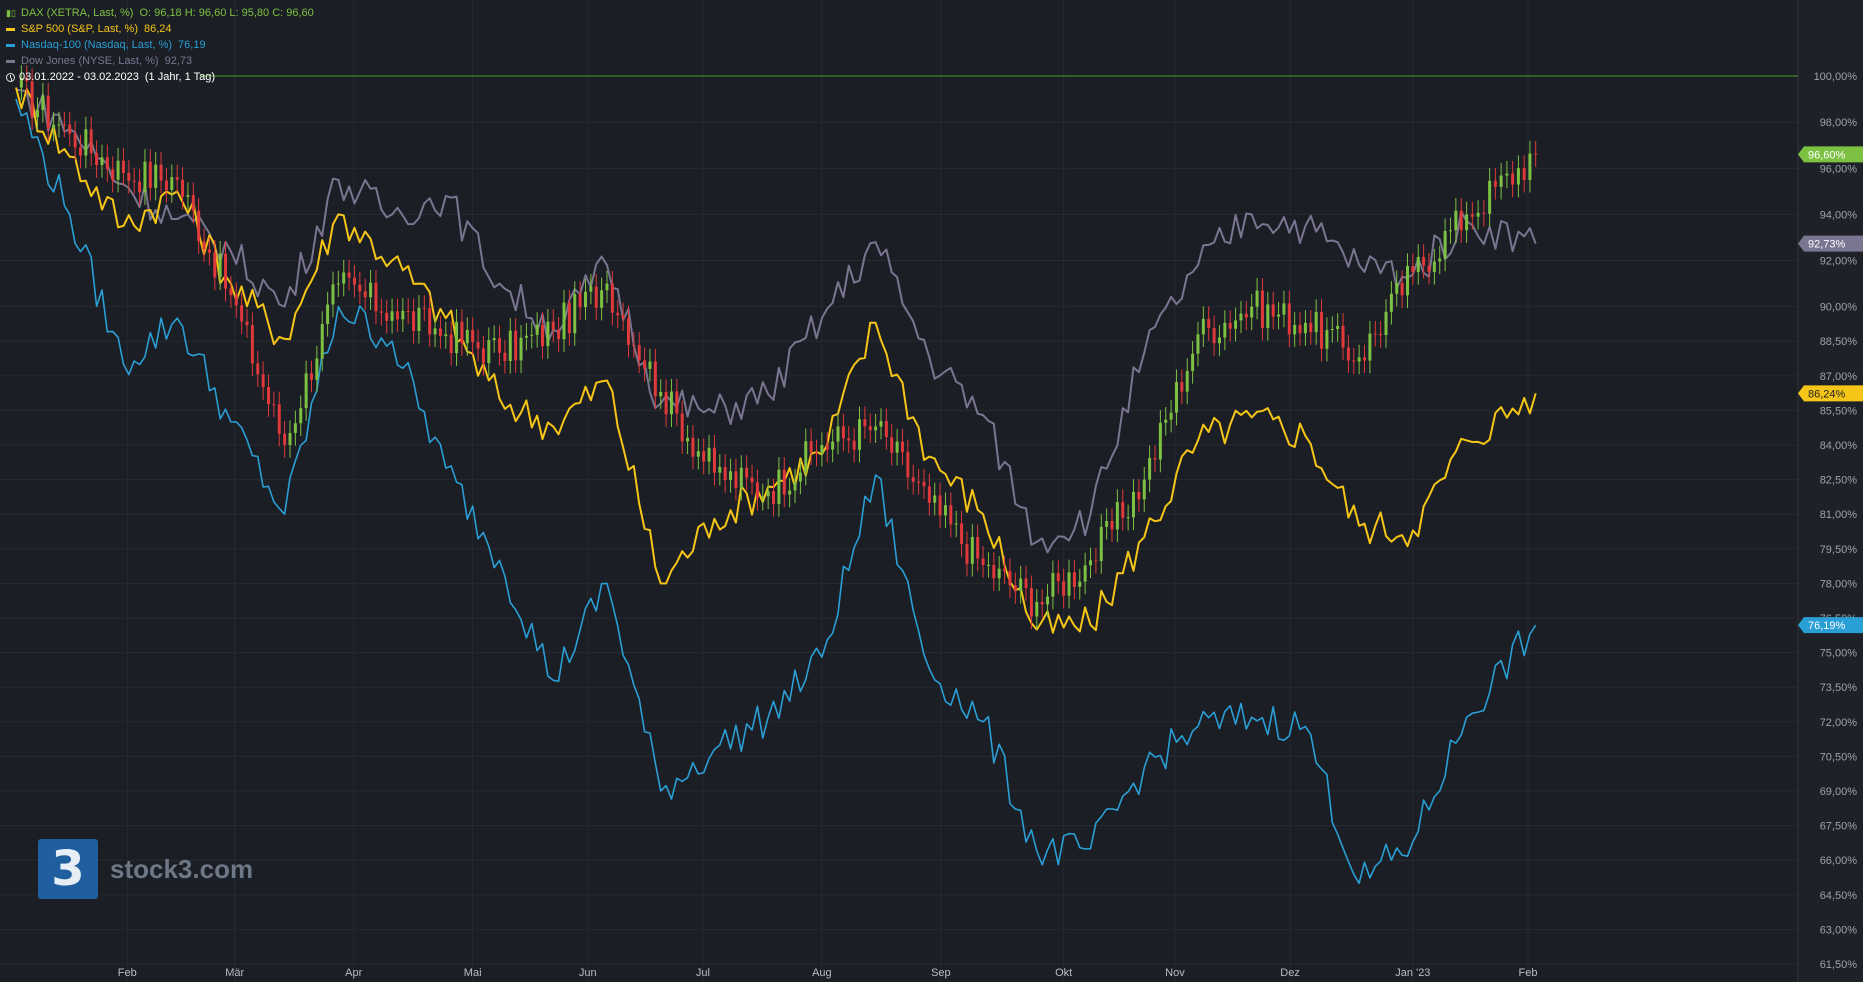 The height and width of the screenshot is (982, 1863). I want to click on legend-dow-name: Dow Jones (NYSE, Last, %), so click(90, 61).